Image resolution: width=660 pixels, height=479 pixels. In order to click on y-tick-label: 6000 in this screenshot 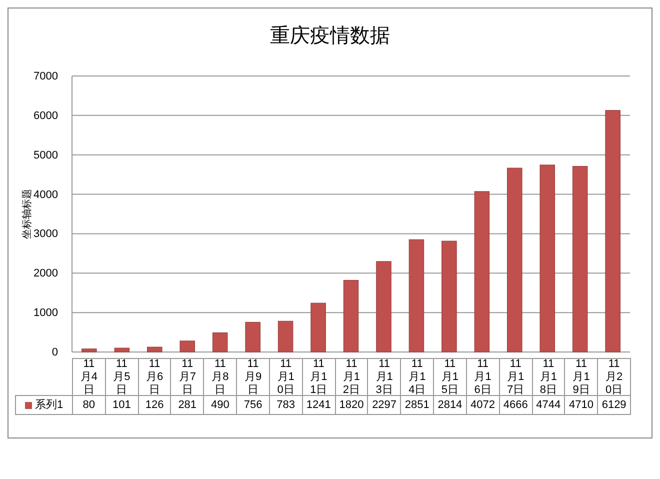, I will do `click(46, 116)`.